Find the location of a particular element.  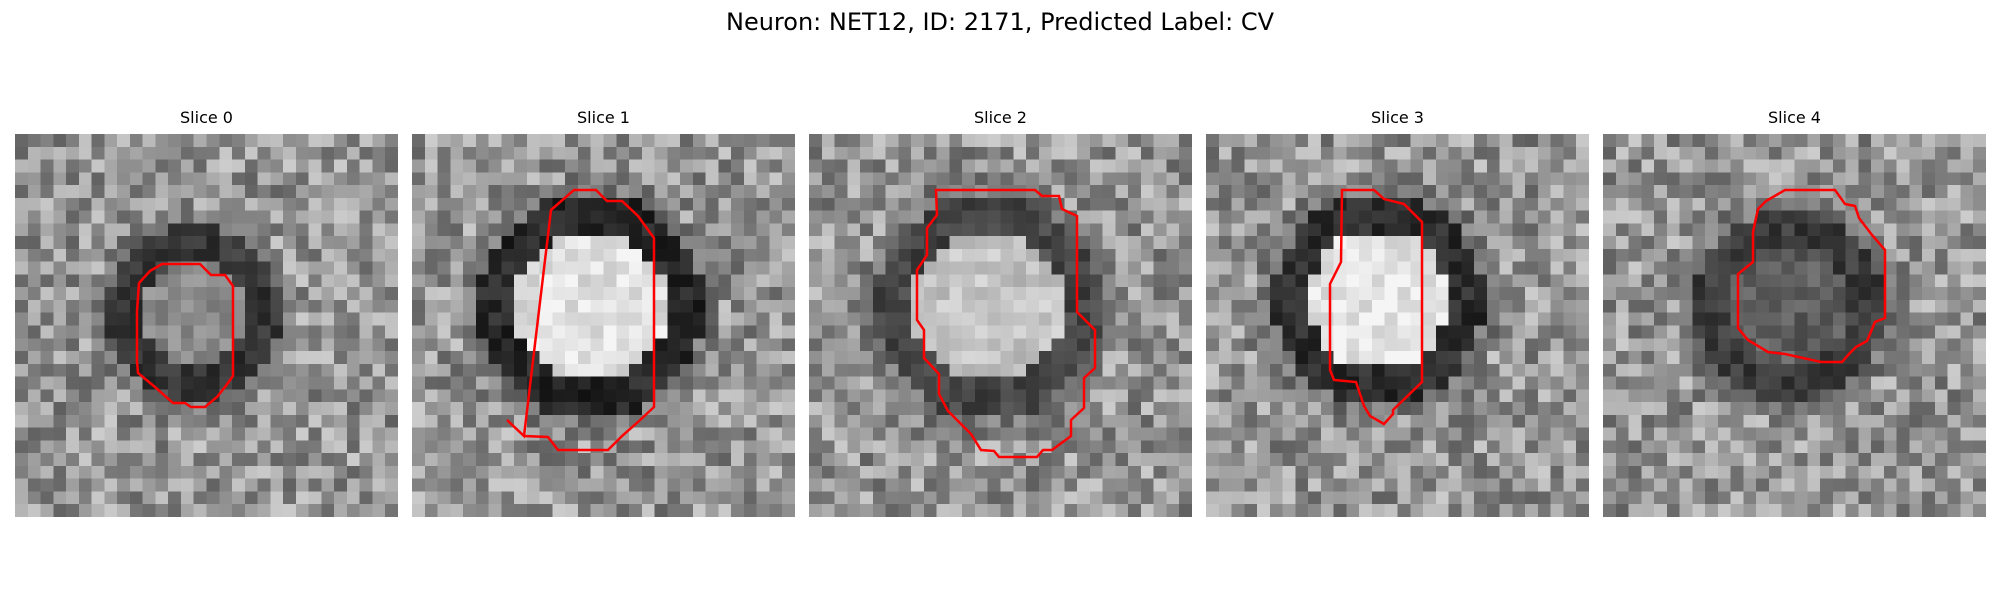

slice-title: Slice 0 is located at coordinates (206, 117).